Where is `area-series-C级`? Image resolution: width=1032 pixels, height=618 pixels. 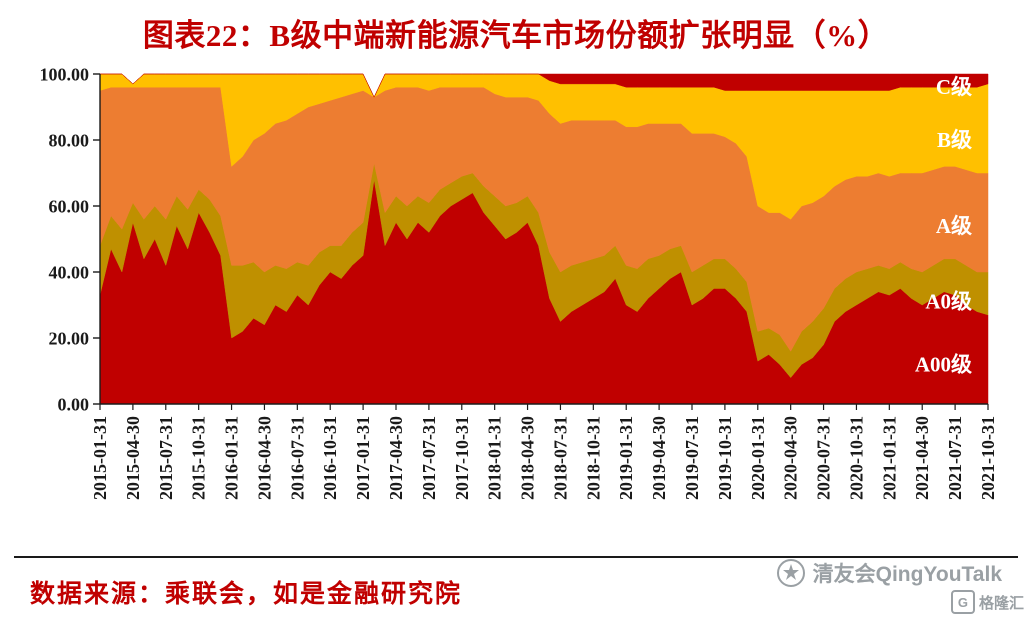
area-series-C级 is located at coordinates (544, 85).